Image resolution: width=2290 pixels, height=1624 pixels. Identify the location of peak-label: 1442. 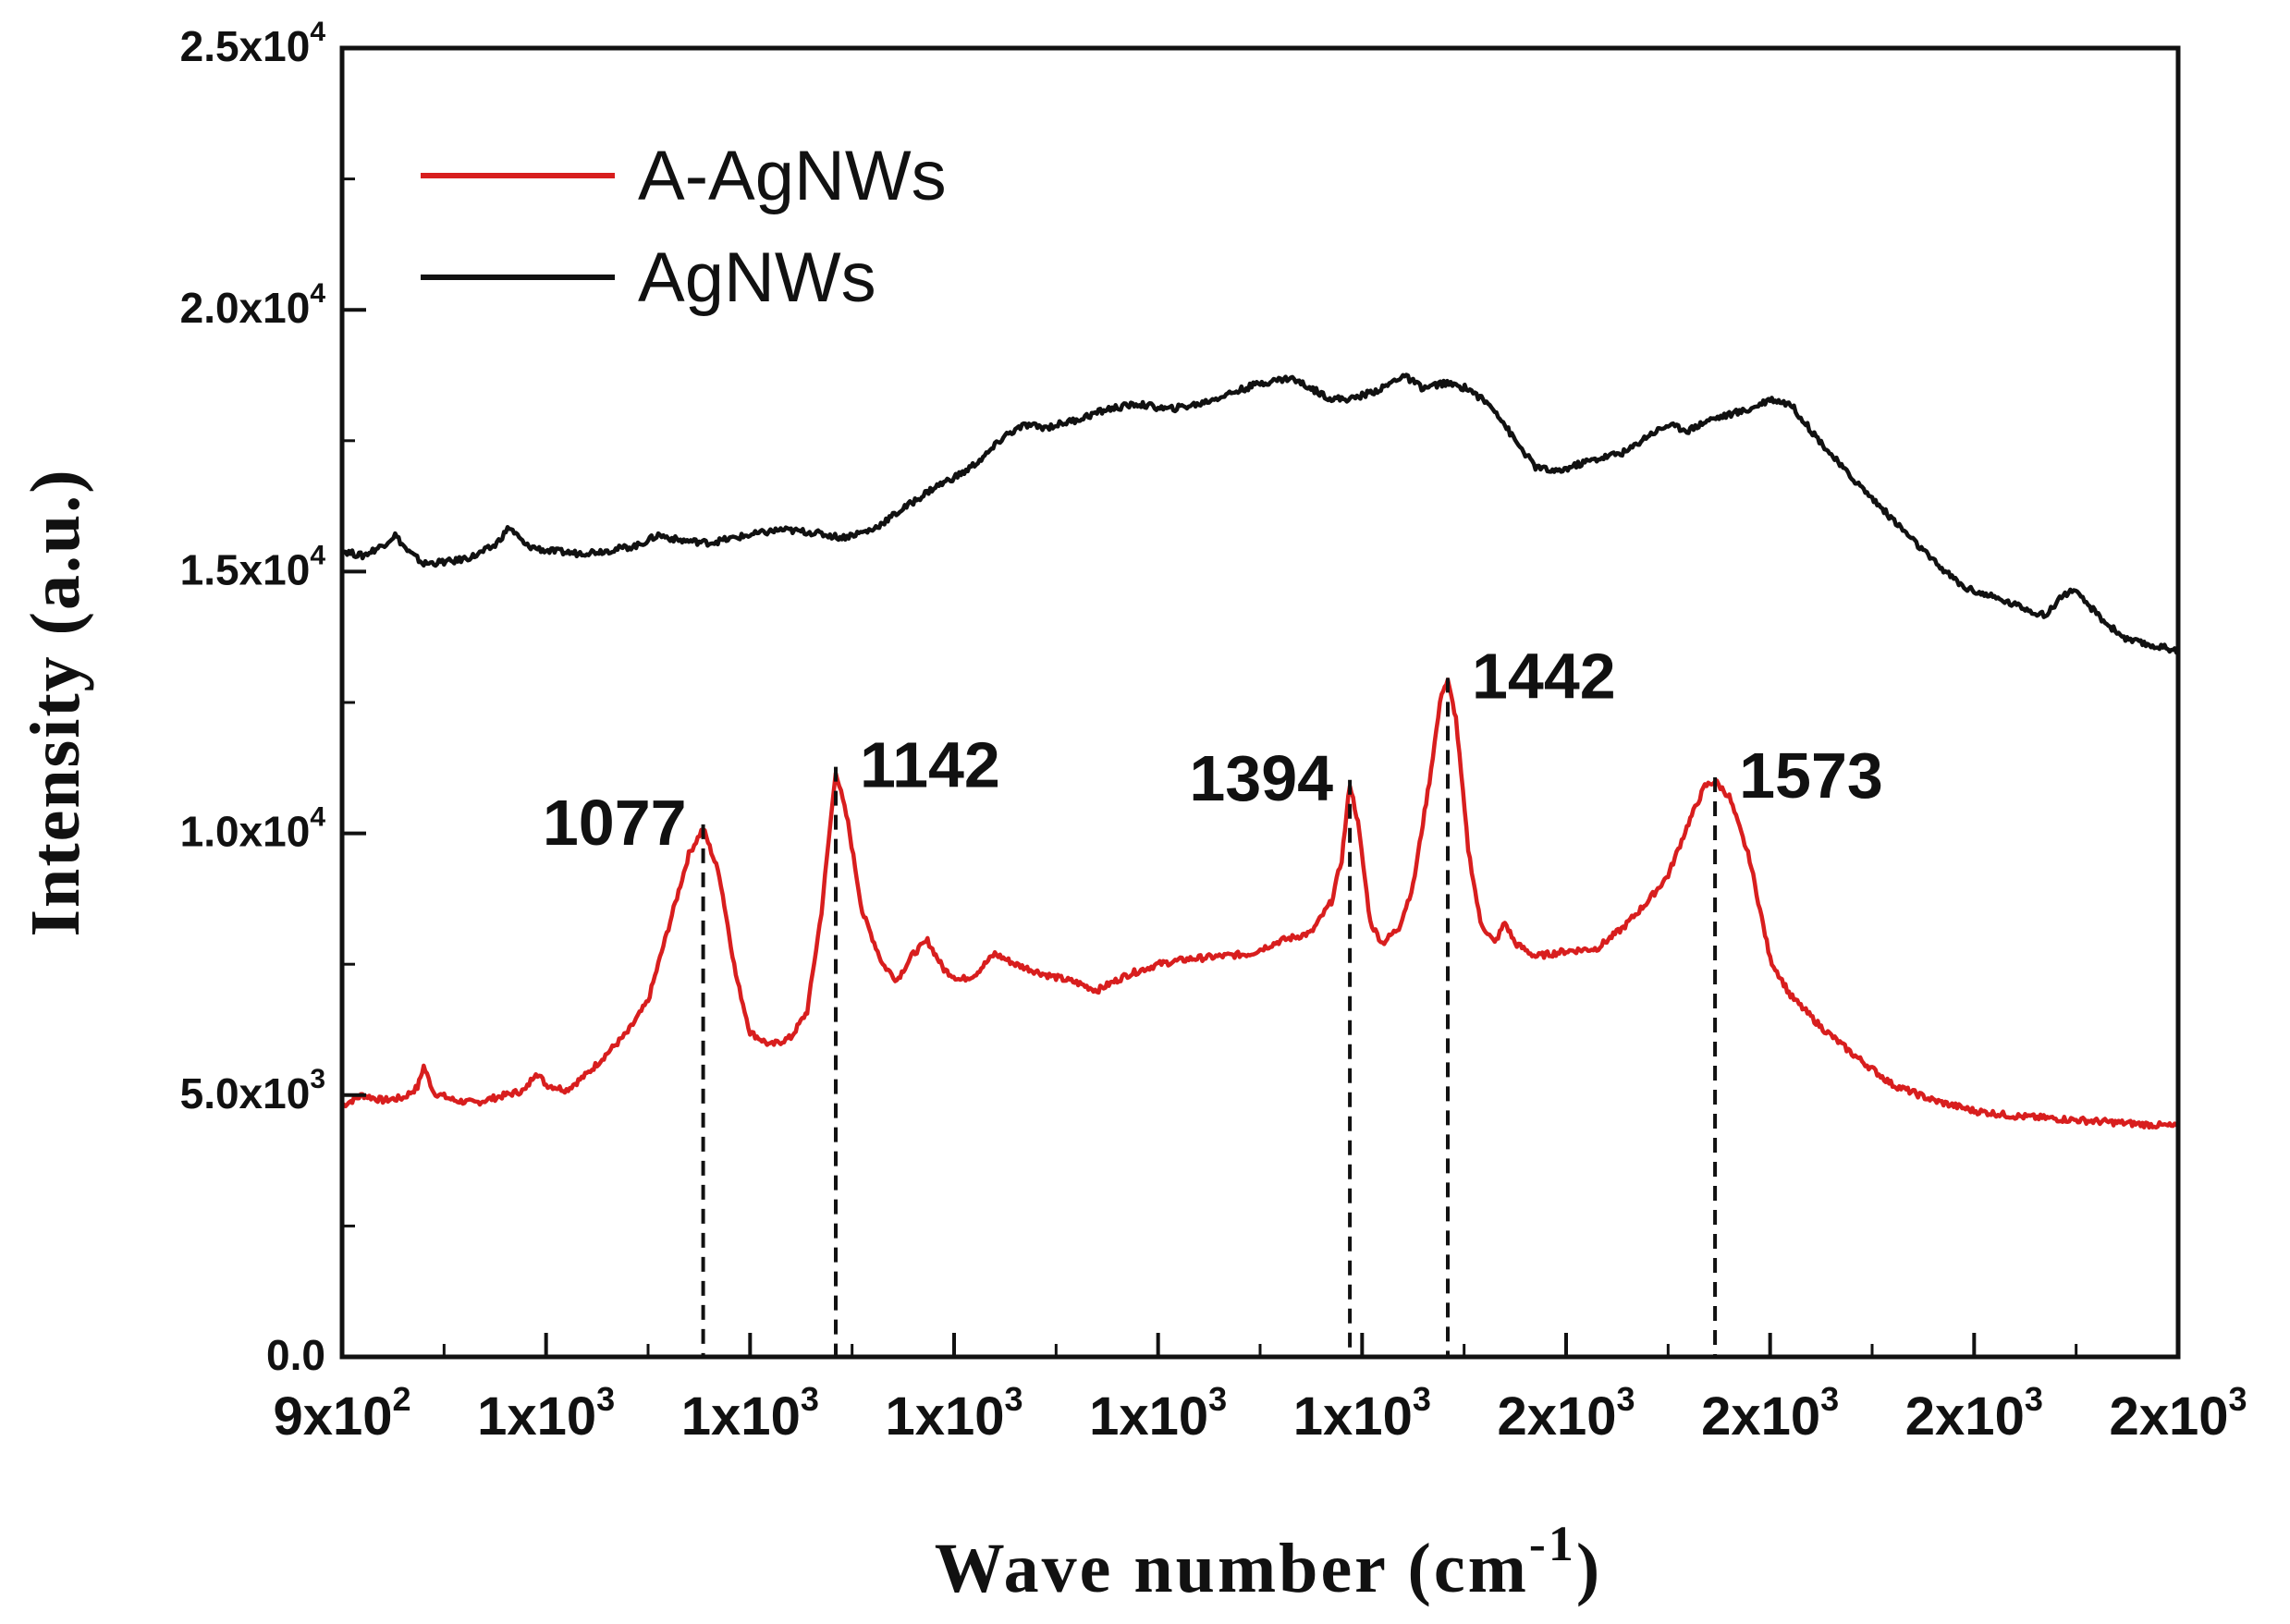
(1544, 676).